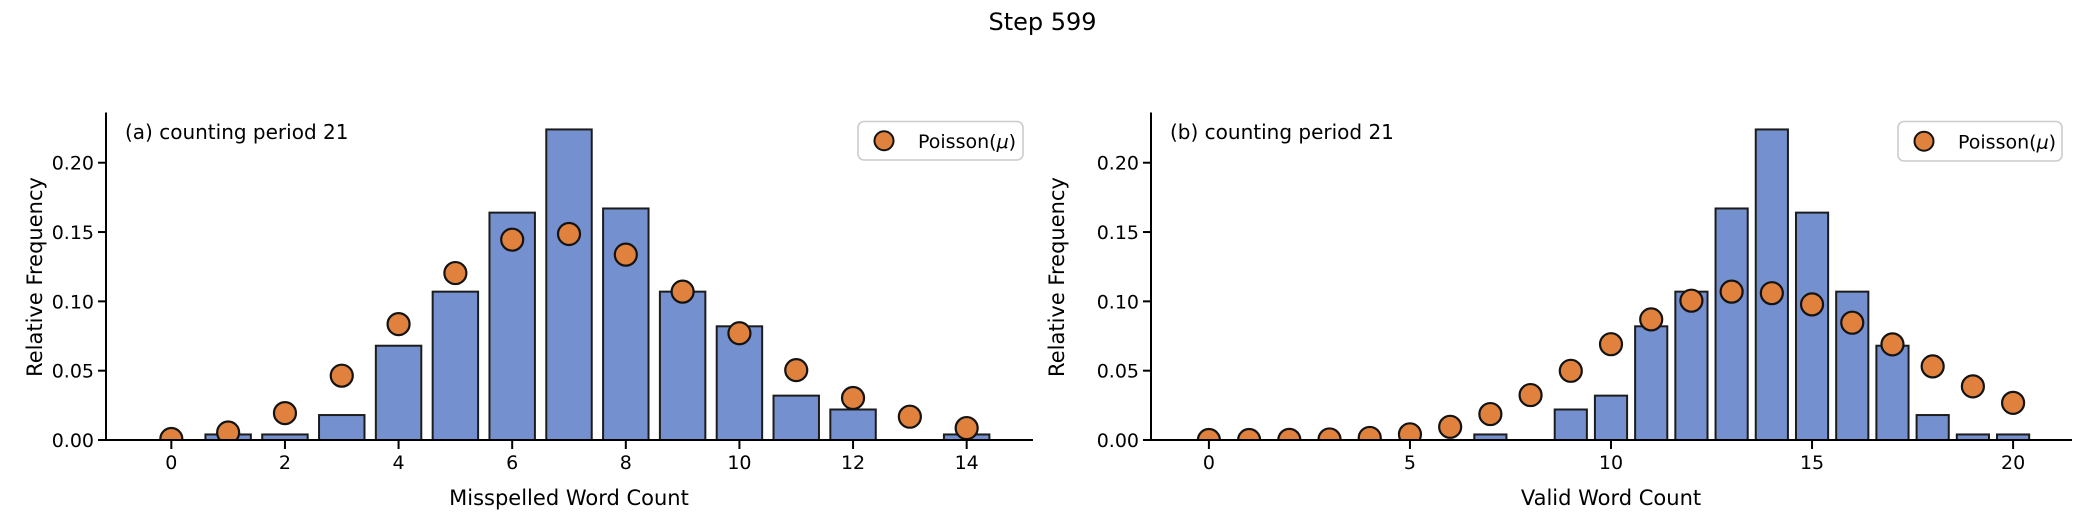 The image size is (2085, 521). I want to click on x-tick-label: 6, so click(512, 463).